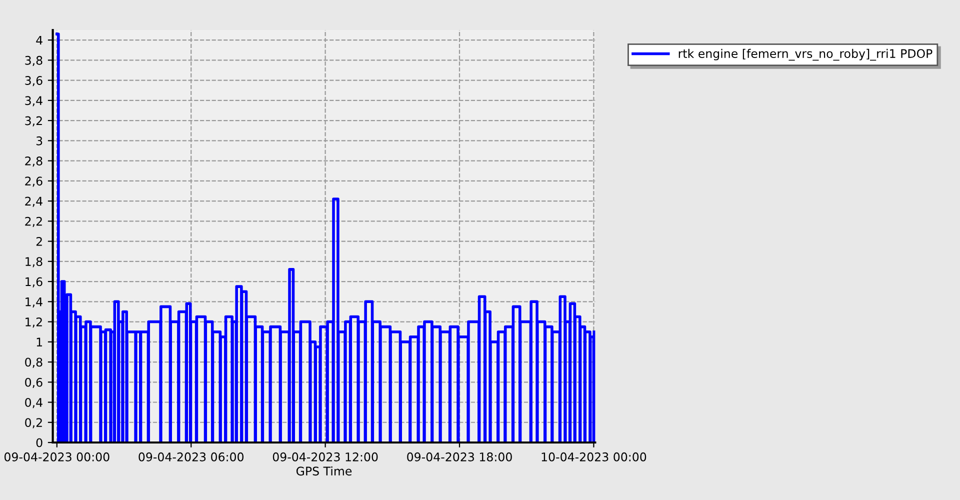 This screenshot has width=960, height=500. Describe the element at coordinates (39, 443) in the screenshot. I see `y-tick-label: 0` at that location.